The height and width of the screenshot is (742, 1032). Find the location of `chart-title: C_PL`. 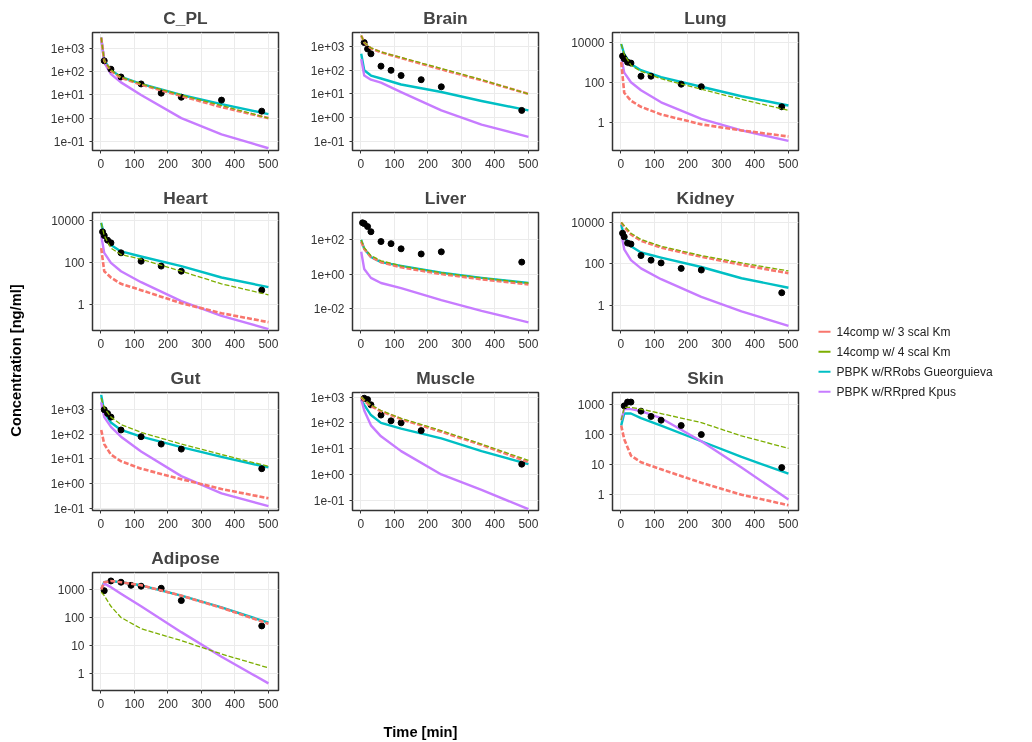

chart-title: C_PL is located at coordinates (186, 17).